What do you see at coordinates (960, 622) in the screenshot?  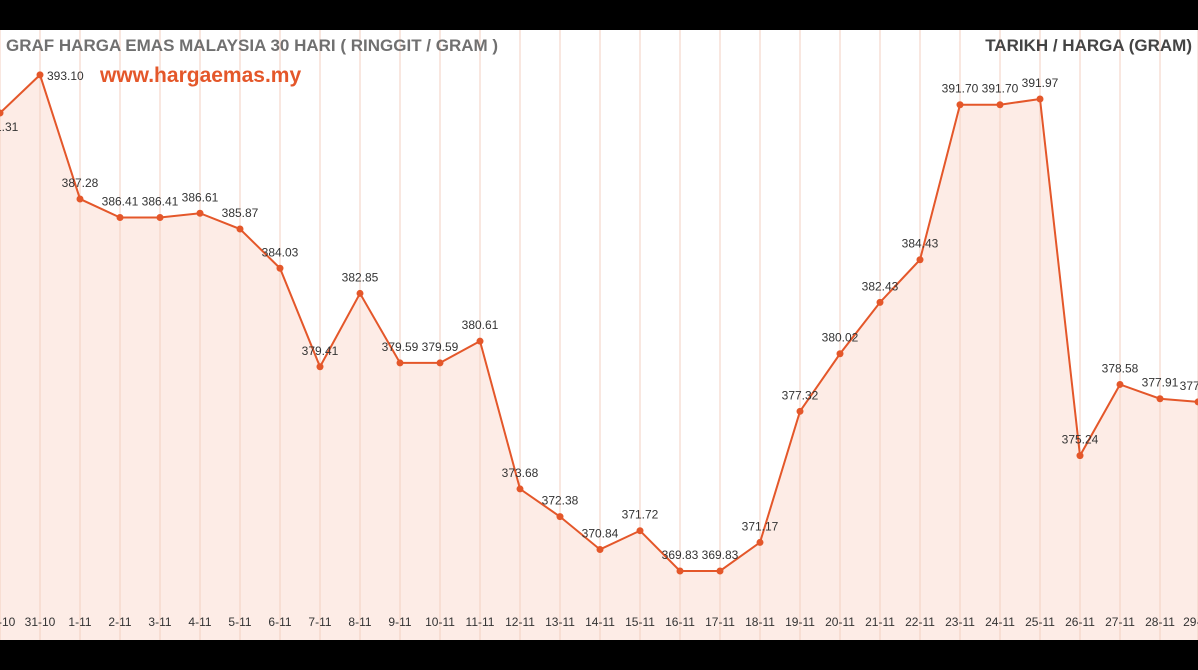 I see `x-tick-label: 23-11` at bounding box center [960, 622].